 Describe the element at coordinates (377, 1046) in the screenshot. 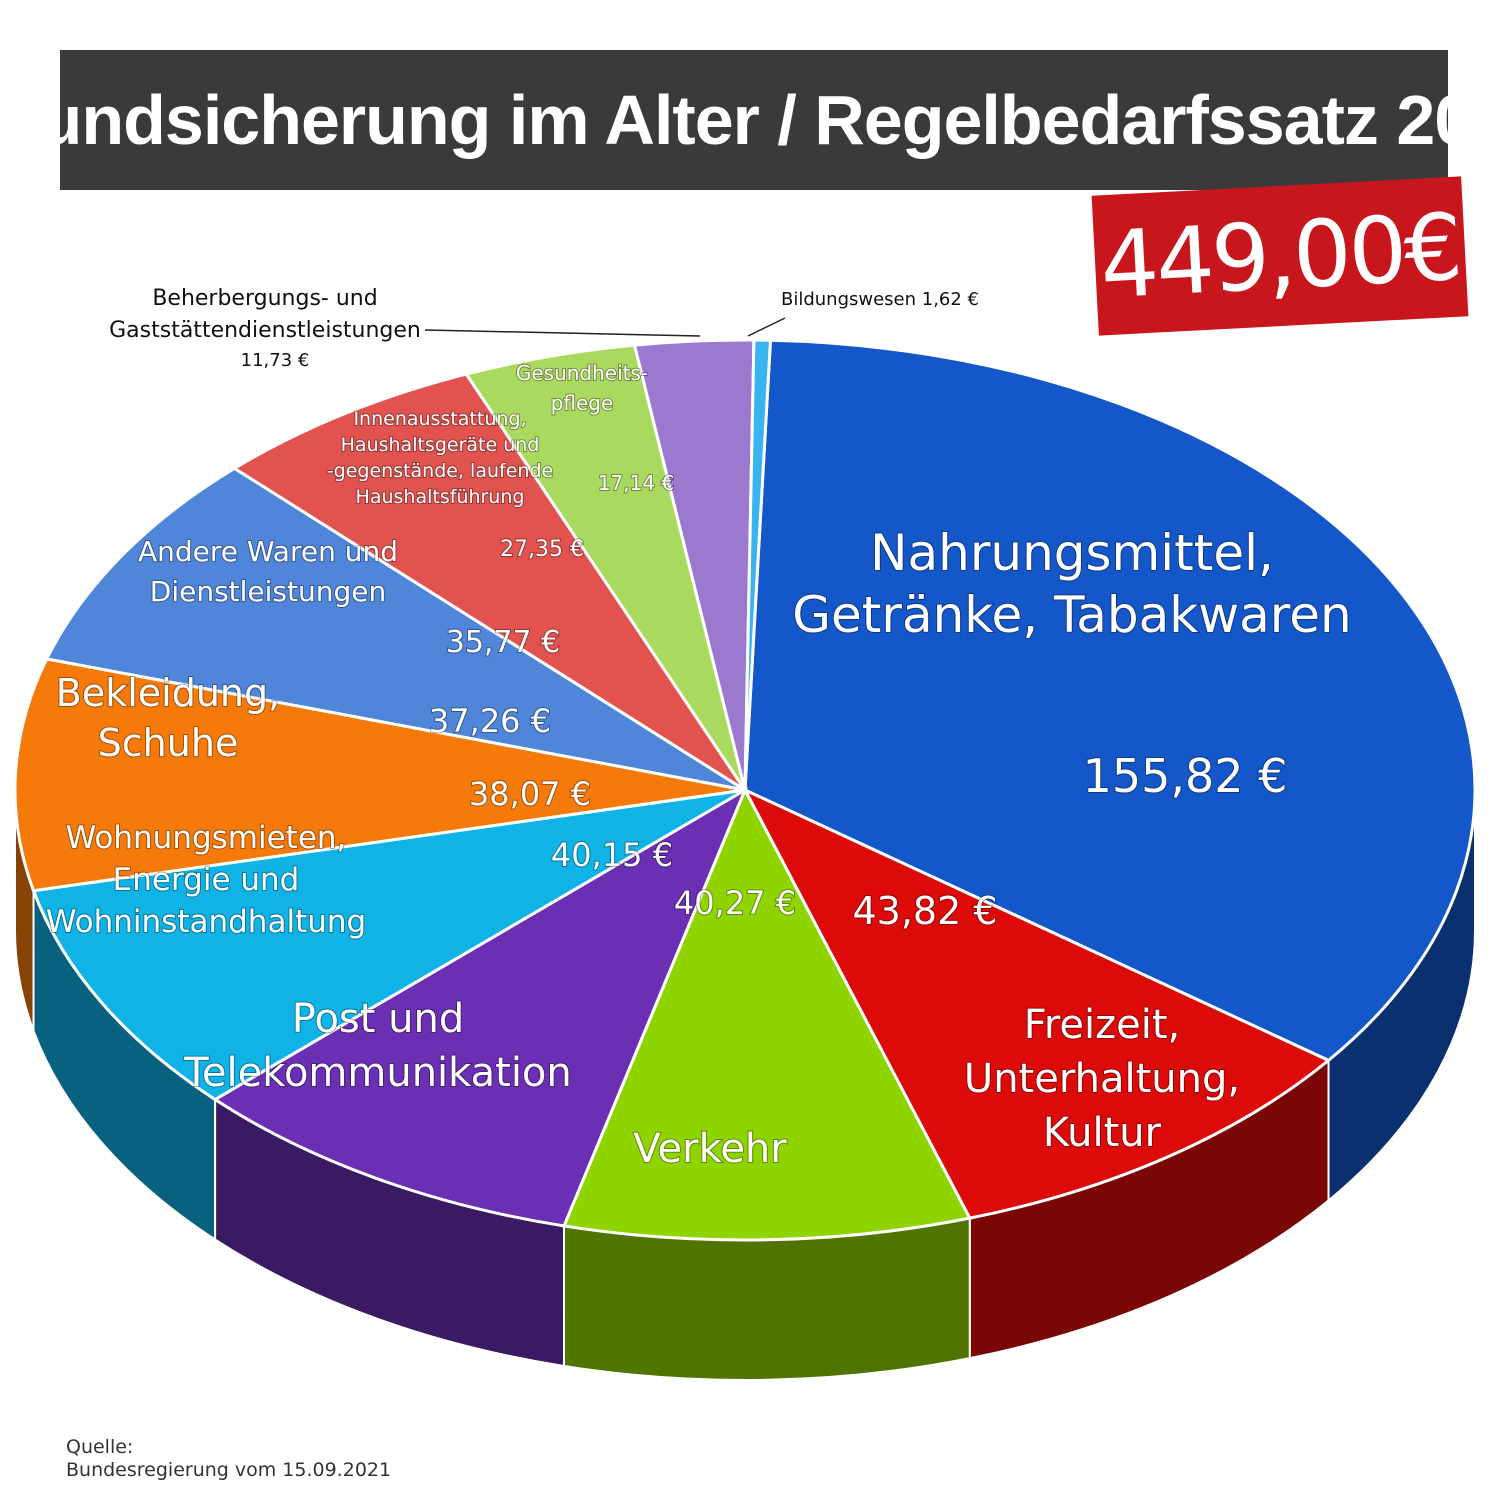

I see `label-post: Post und Telekommunikation` at that location.